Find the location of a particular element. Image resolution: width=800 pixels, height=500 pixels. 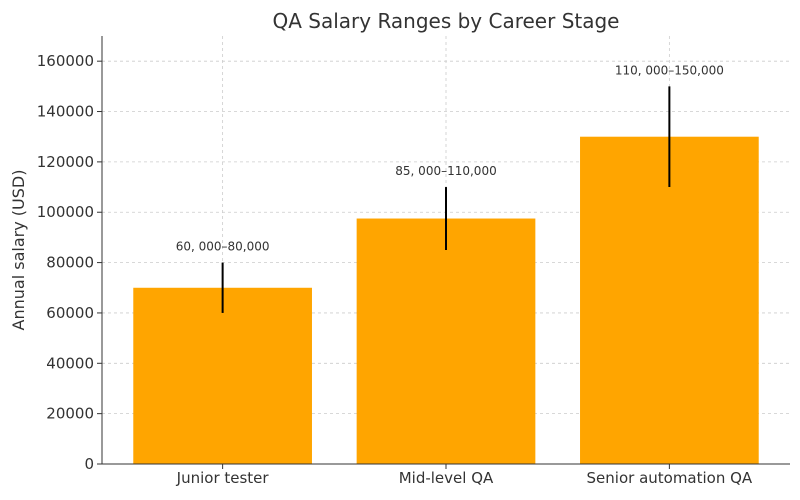

x-tick-label: Mid-level QA is located at coordinates (446, 478).